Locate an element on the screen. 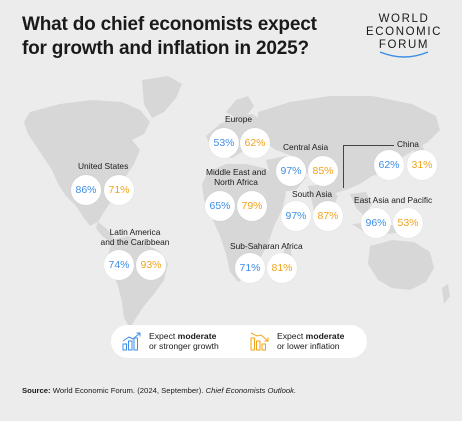  region-label-mena-line1: Middle East and is located at coordinates (236, 172).